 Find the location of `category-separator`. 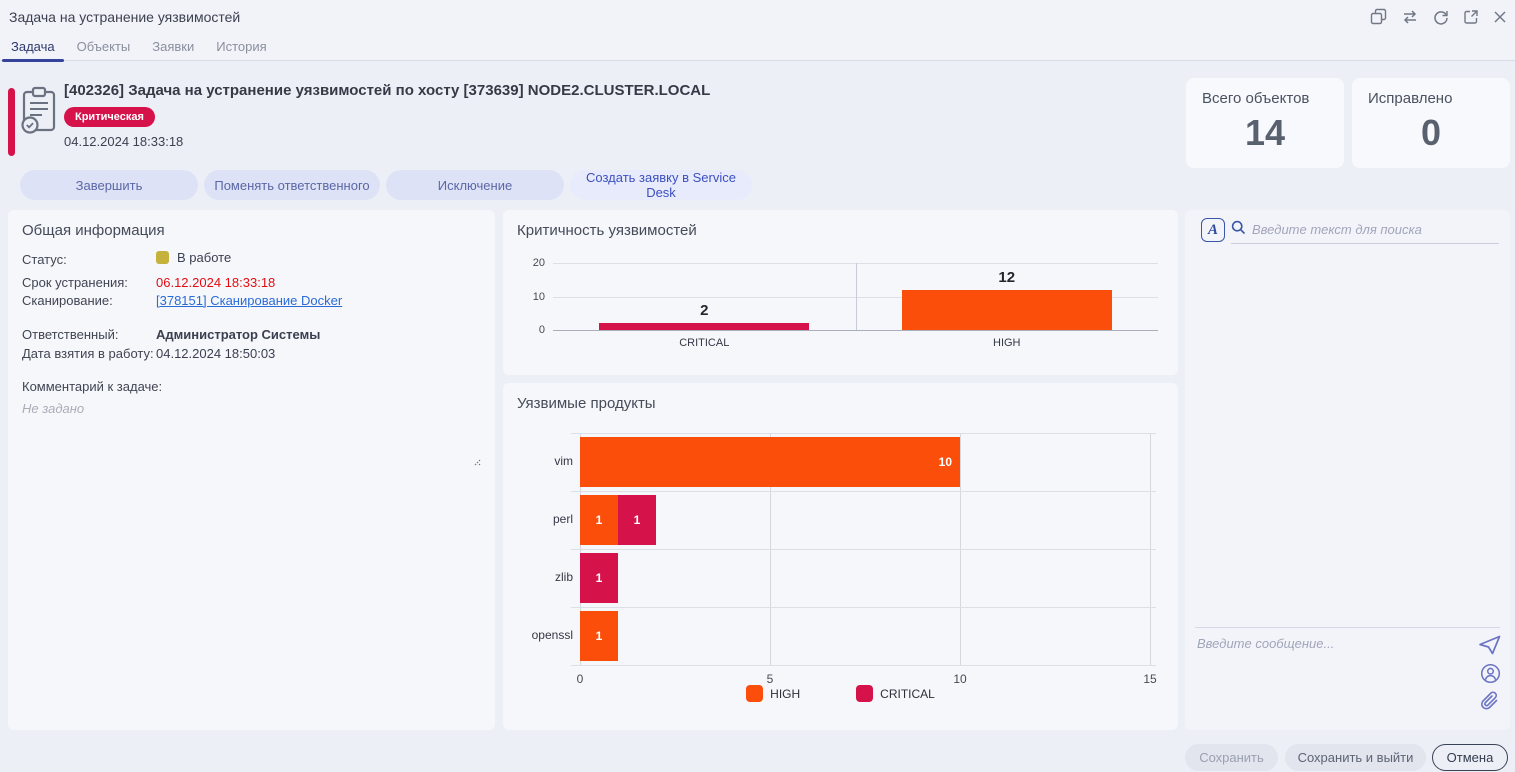

category-separator is located at coordinates (856, 296).